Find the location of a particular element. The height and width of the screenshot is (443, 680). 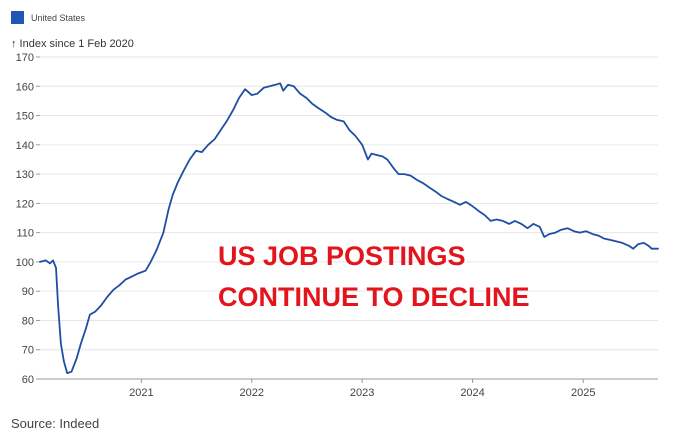

y-tick-label: 70 is located at coordinates (28, 351).